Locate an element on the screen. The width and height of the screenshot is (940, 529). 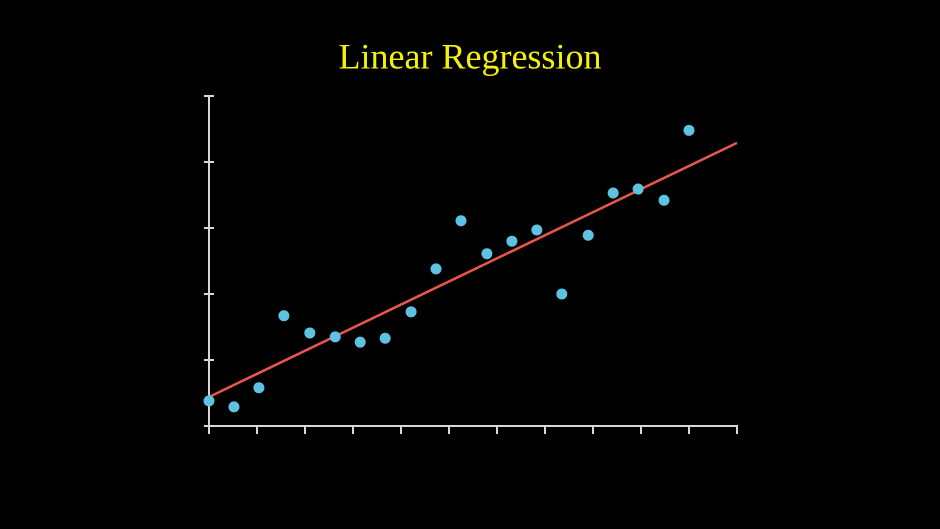
chart-title: Linear Regression is located at coordinates (470, 56).